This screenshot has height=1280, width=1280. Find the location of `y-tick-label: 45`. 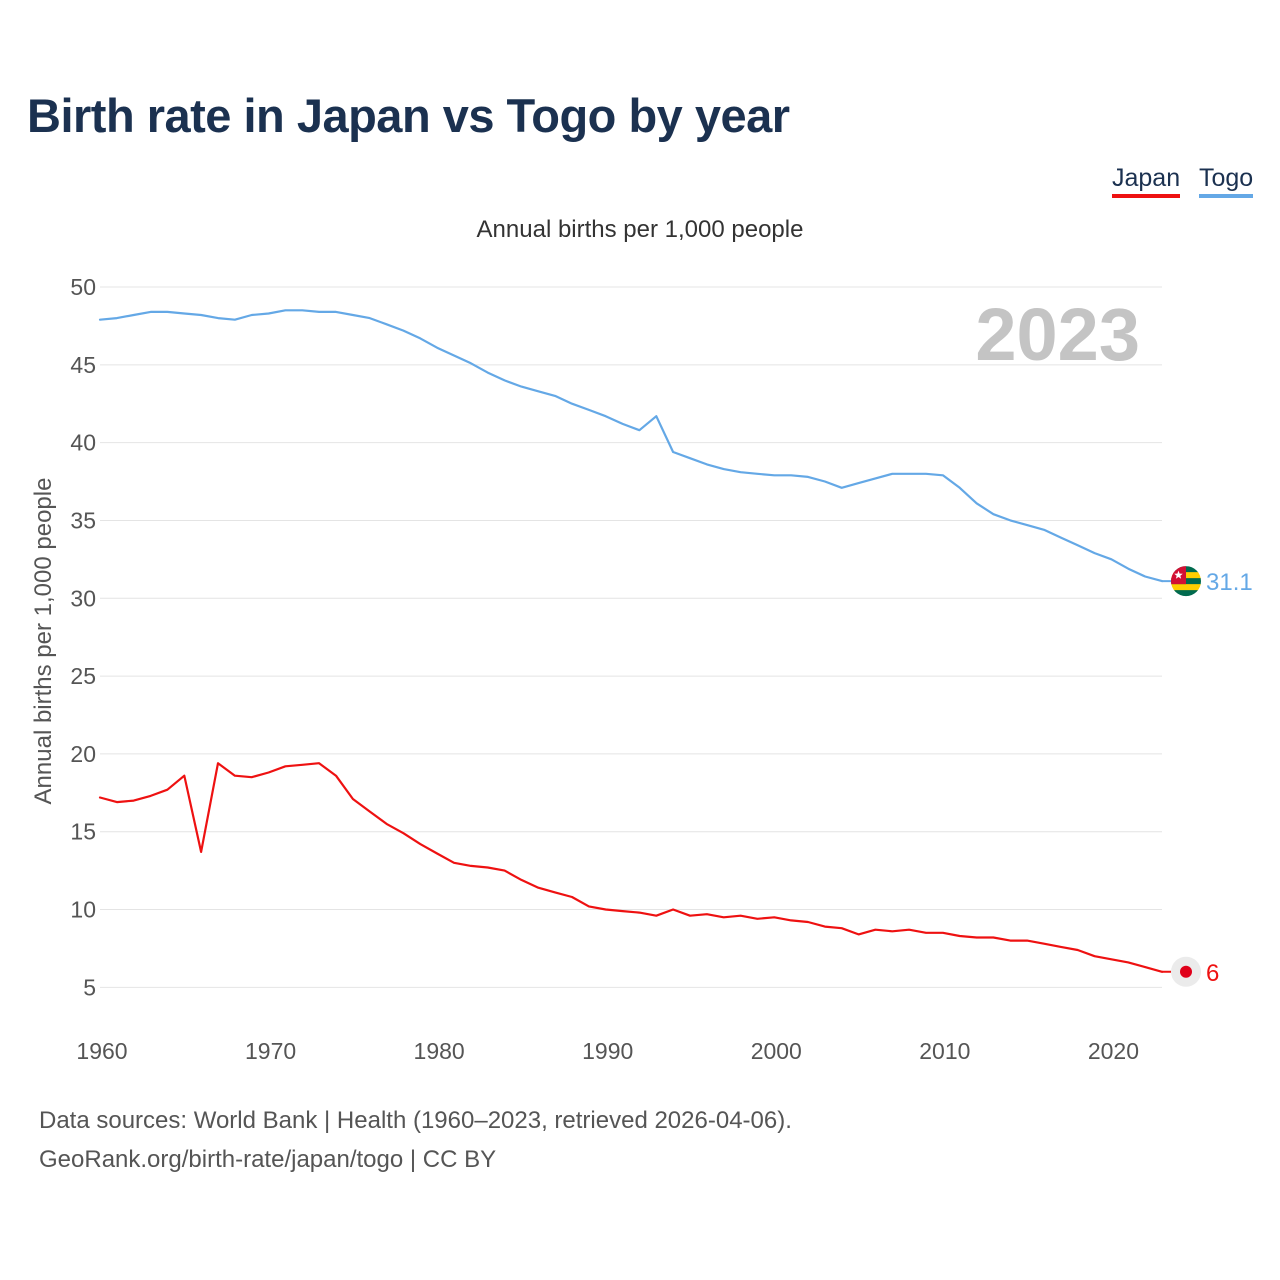

y-tick-label: 45 is located at coordinates (83, 365).